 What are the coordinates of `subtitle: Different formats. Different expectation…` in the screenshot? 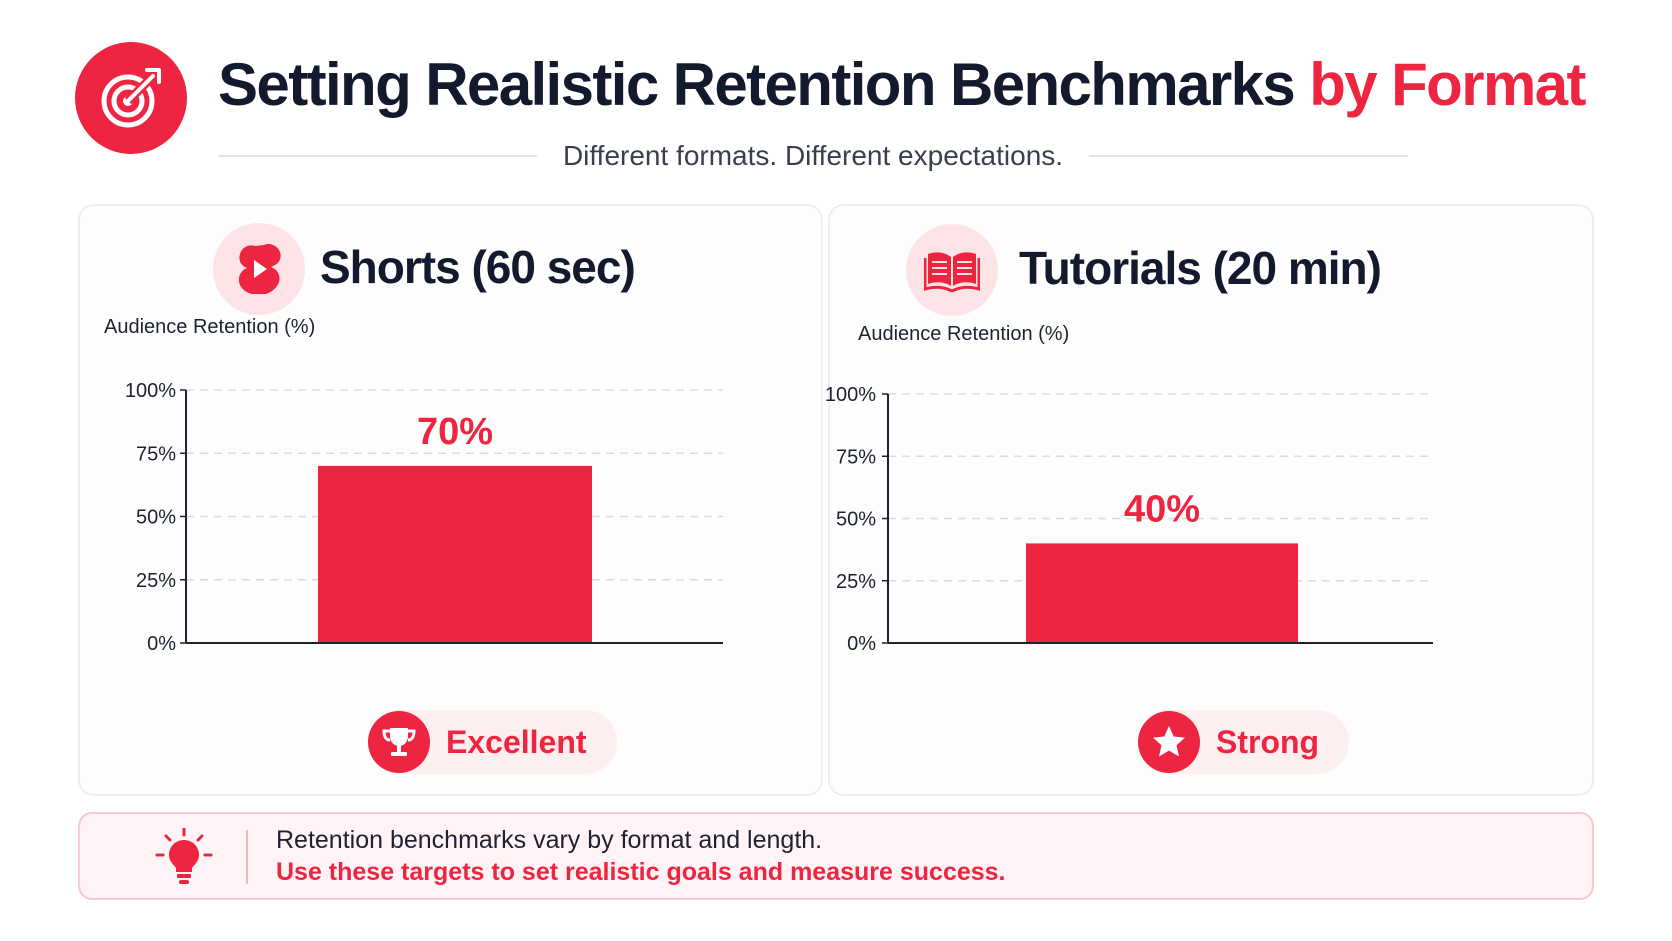 It's located at (813, 155).